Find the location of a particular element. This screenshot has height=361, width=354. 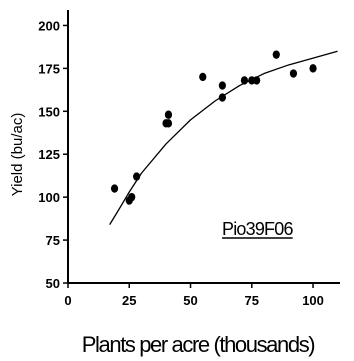

x-axis-title: Plants per acre (thousands) is located at coordinates (198, 344).